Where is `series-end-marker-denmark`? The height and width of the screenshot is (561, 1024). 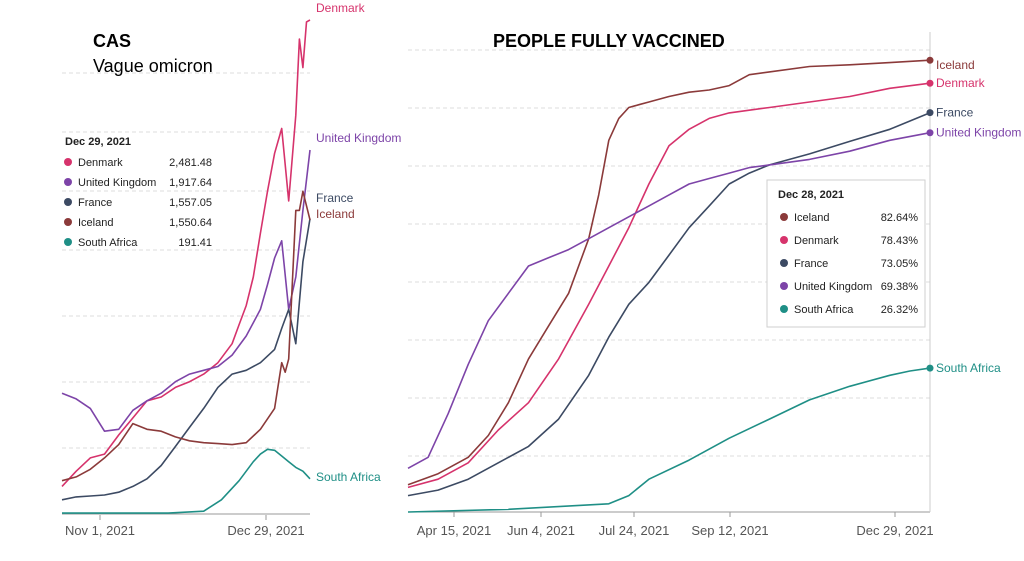
series-end-marker-denmark is located at coordinates (930, 83).